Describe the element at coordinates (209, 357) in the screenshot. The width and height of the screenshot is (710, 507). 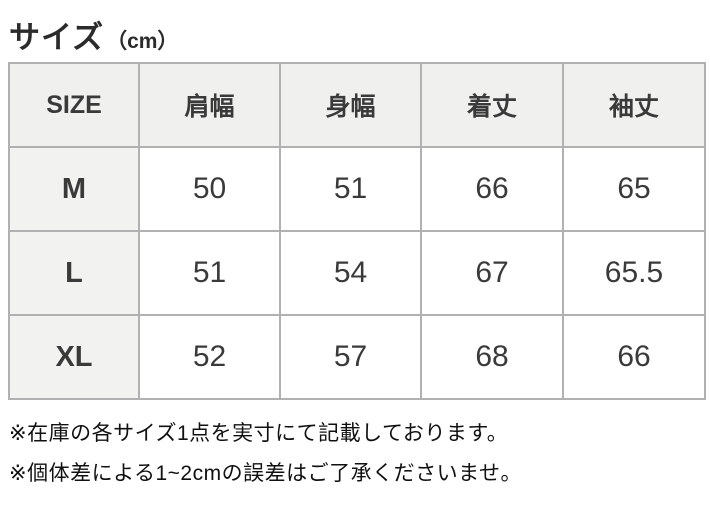
I see `value-cell: 52` at that location.